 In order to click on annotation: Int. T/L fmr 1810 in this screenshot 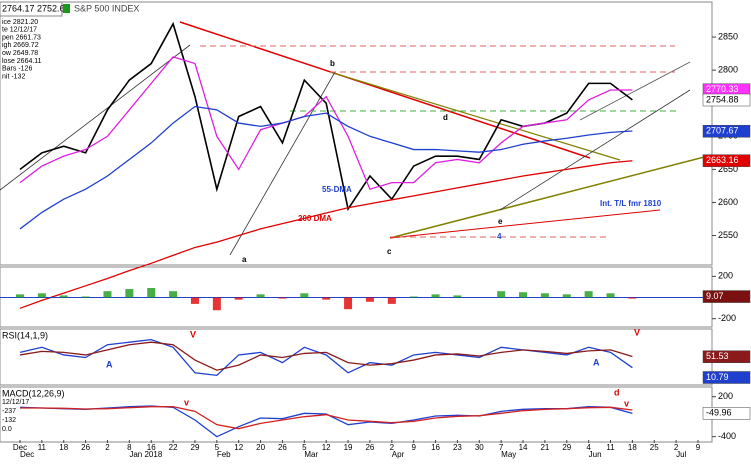, I will do `click(631, 203)`.